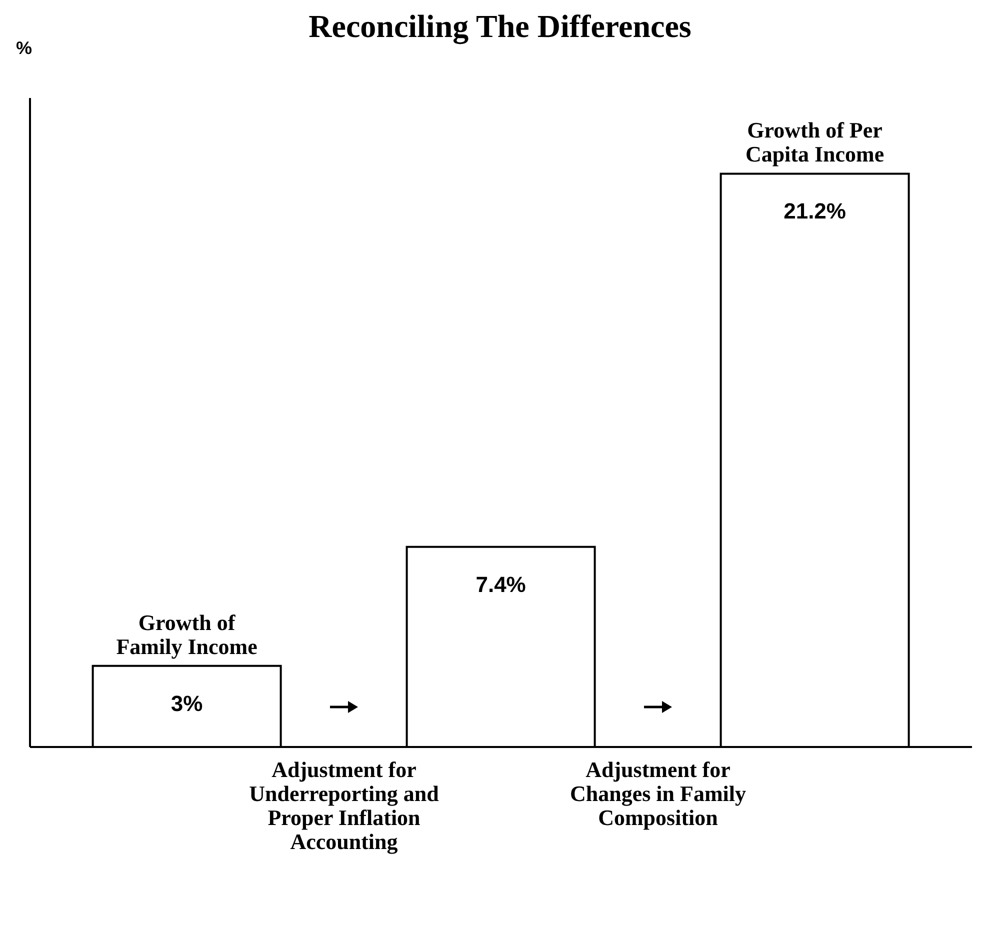 This screenshot has height=948, width=1000. Describe the element at coordinates (500, 26) in the screenshot. I see `chart-title: Reconciling The Differences` at that location.